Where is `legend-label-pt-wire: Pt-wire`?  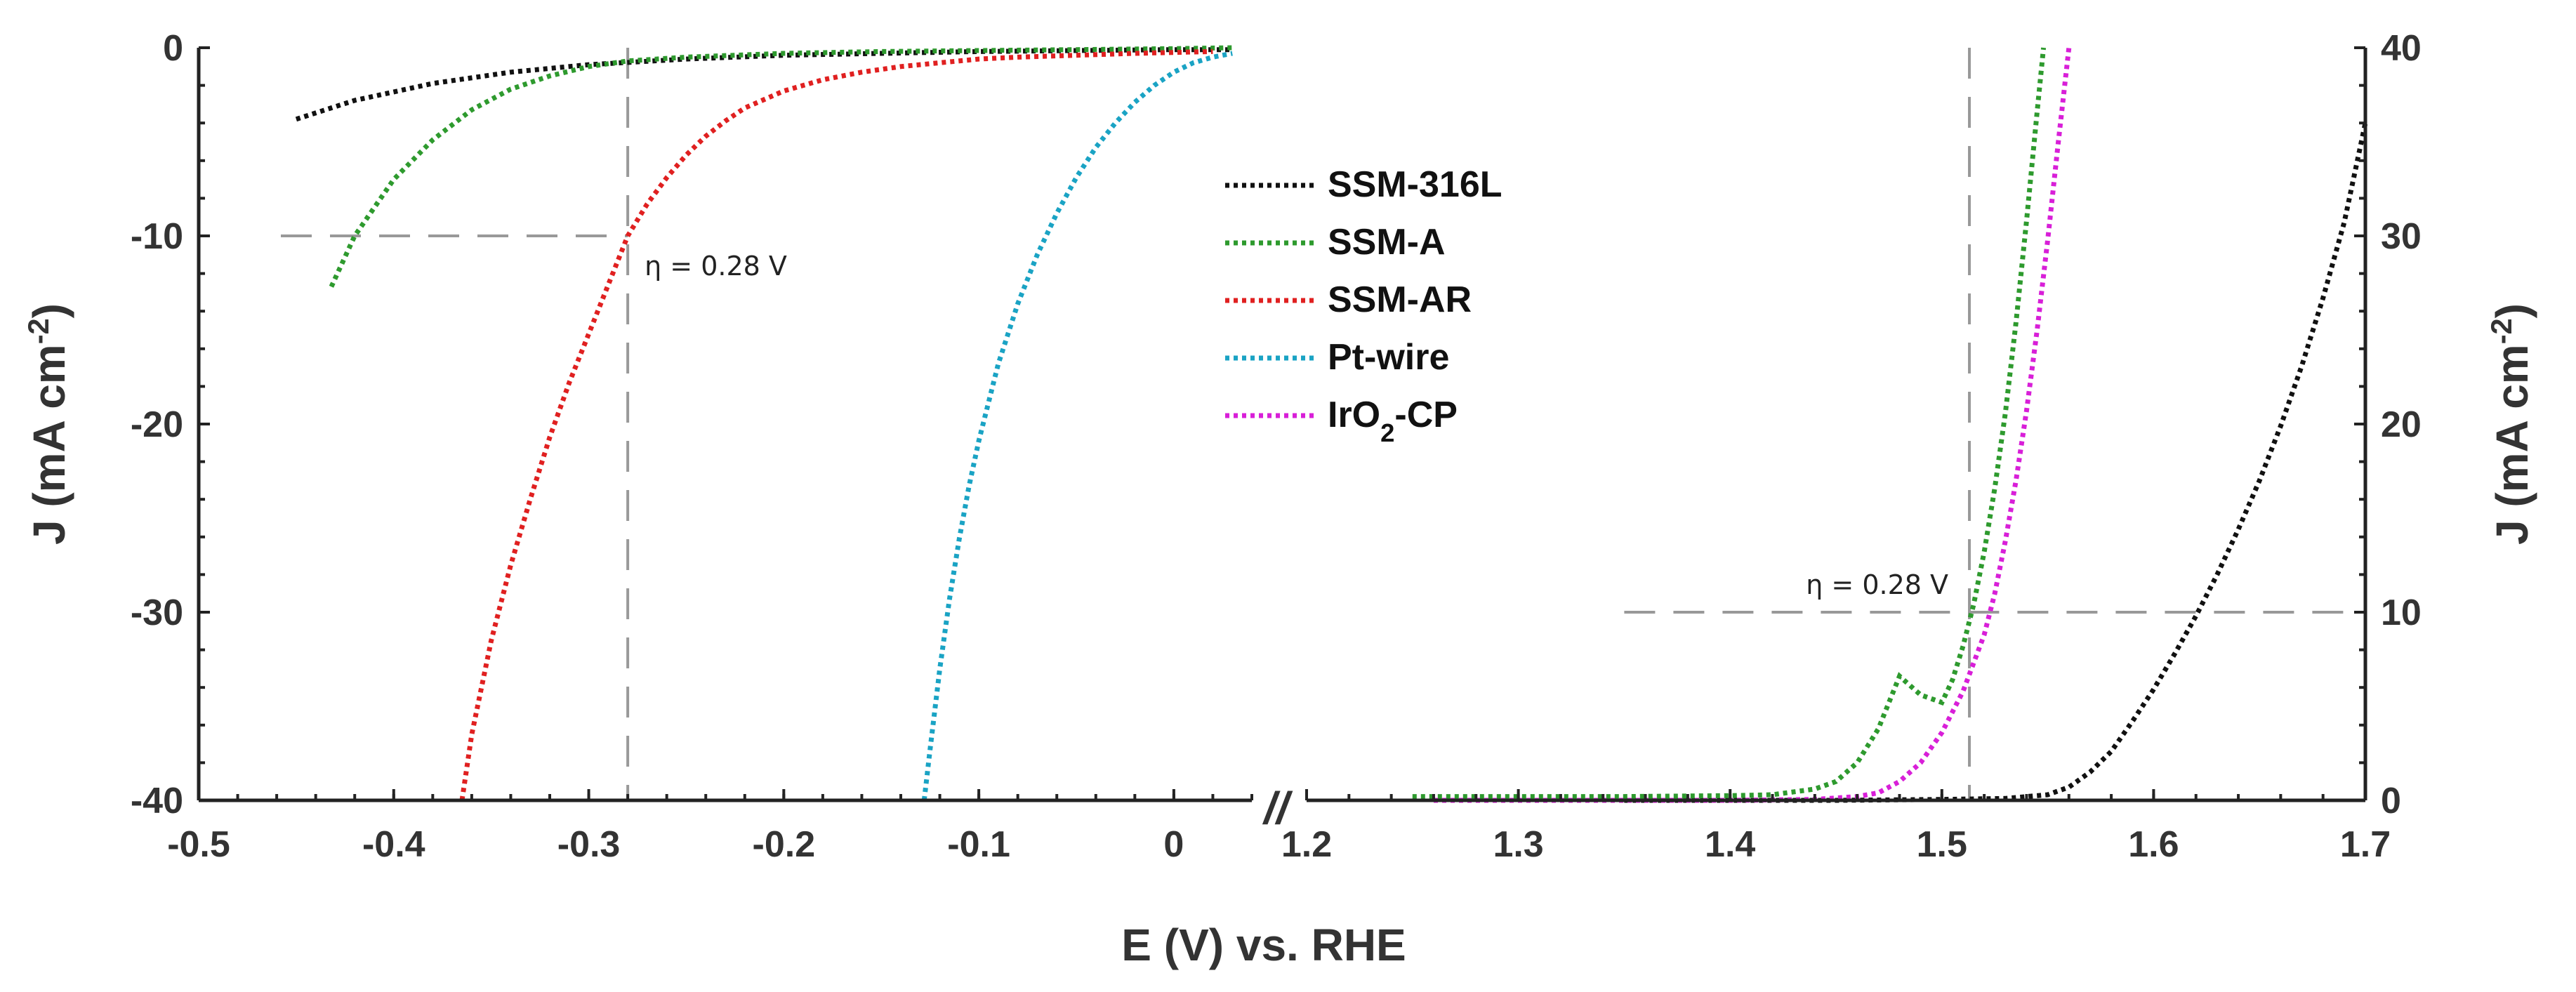
legend-label-pt-wire: Pt-wire is located at coordinates (1388, 357).